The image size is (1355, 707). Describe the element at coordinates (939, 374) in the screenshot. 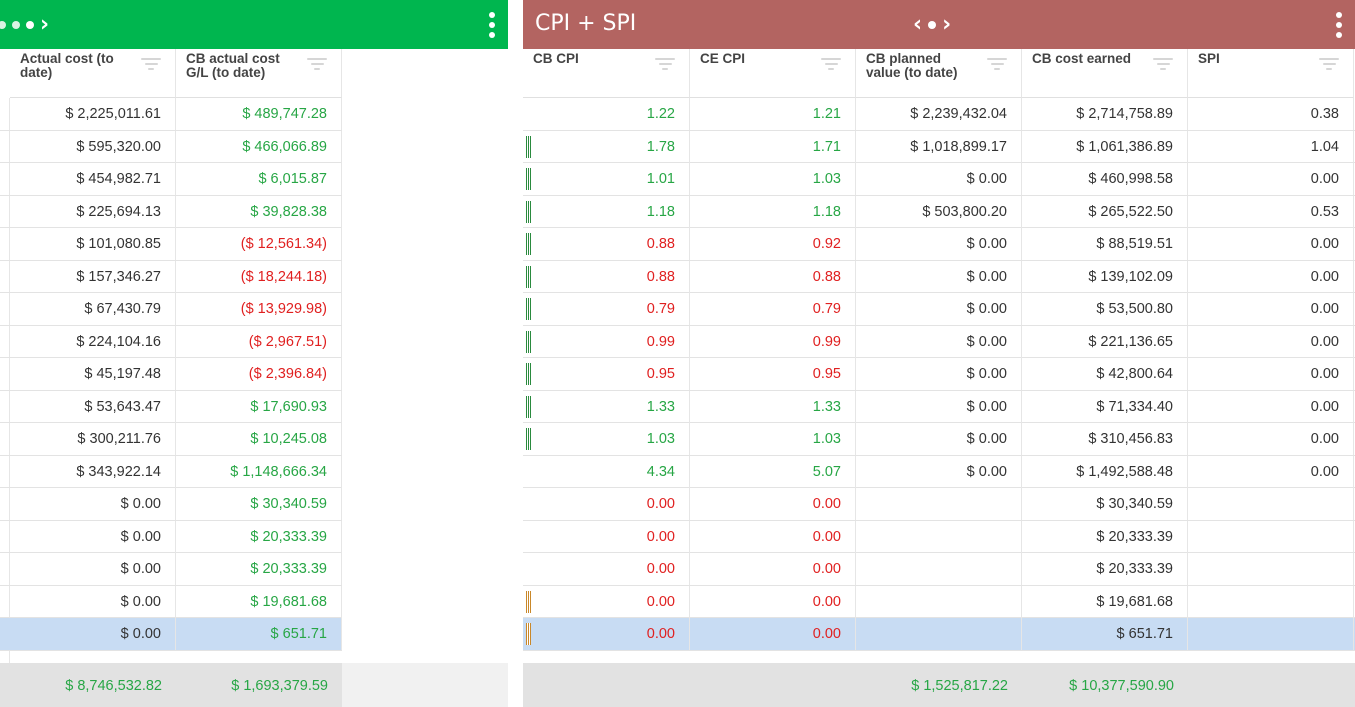

I see `table-row: 0.95 0.95 $ 0.00 $ 42,800.64 0.00` at that location.